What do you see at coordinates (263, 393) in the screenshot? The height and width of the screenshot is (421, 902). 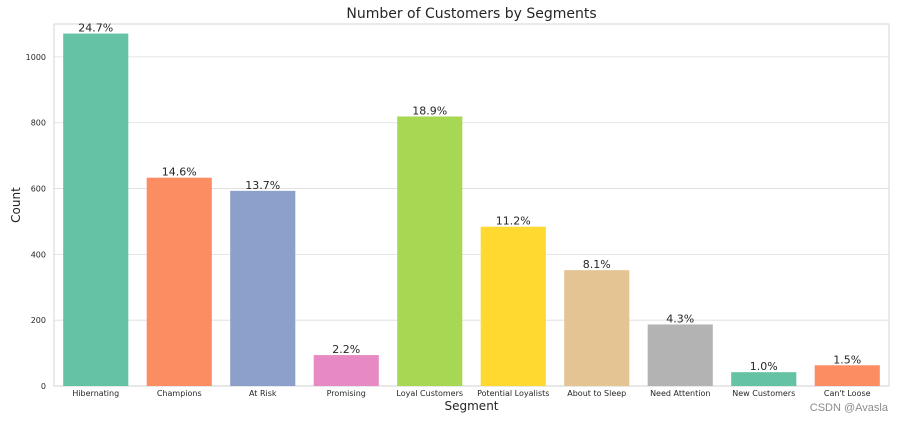 I see `x-tick-label: At Risk` at bounding box center [263, 393].